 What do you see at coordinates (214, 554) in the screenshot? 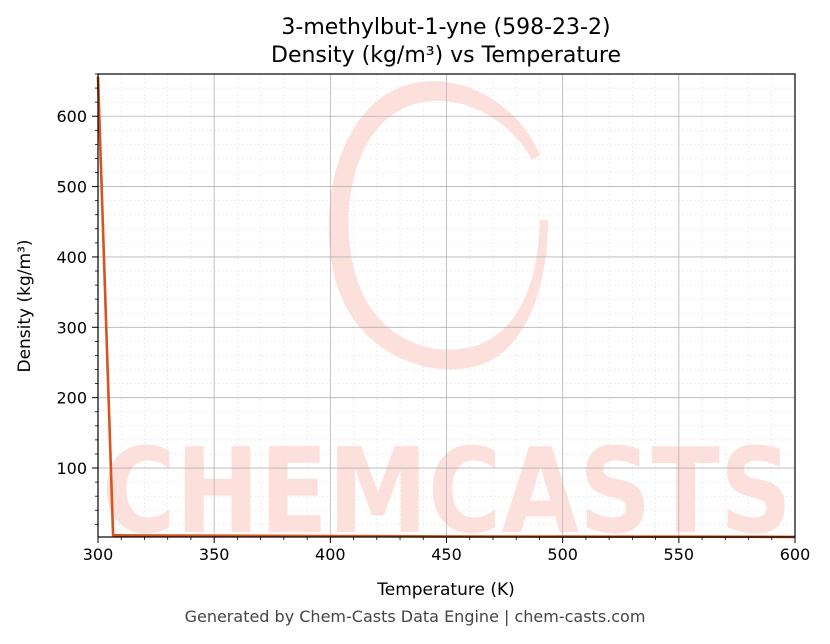
I see `x-tick-label: 350` at bounding box center [214, 554].